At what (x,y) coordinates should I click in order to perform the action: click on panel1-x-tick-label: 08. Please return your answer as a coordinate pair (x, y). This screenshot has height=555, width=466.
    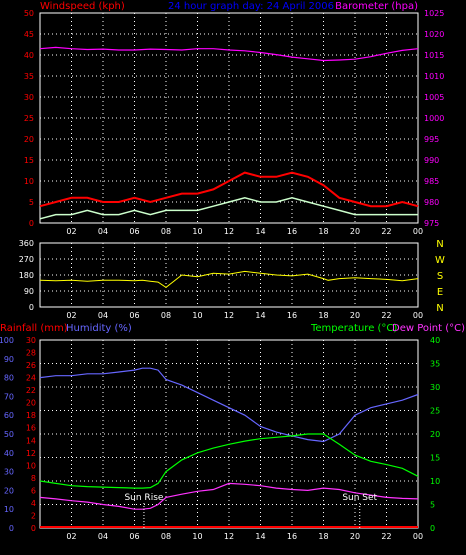
    Looking at the image, I should click on (166, 231).